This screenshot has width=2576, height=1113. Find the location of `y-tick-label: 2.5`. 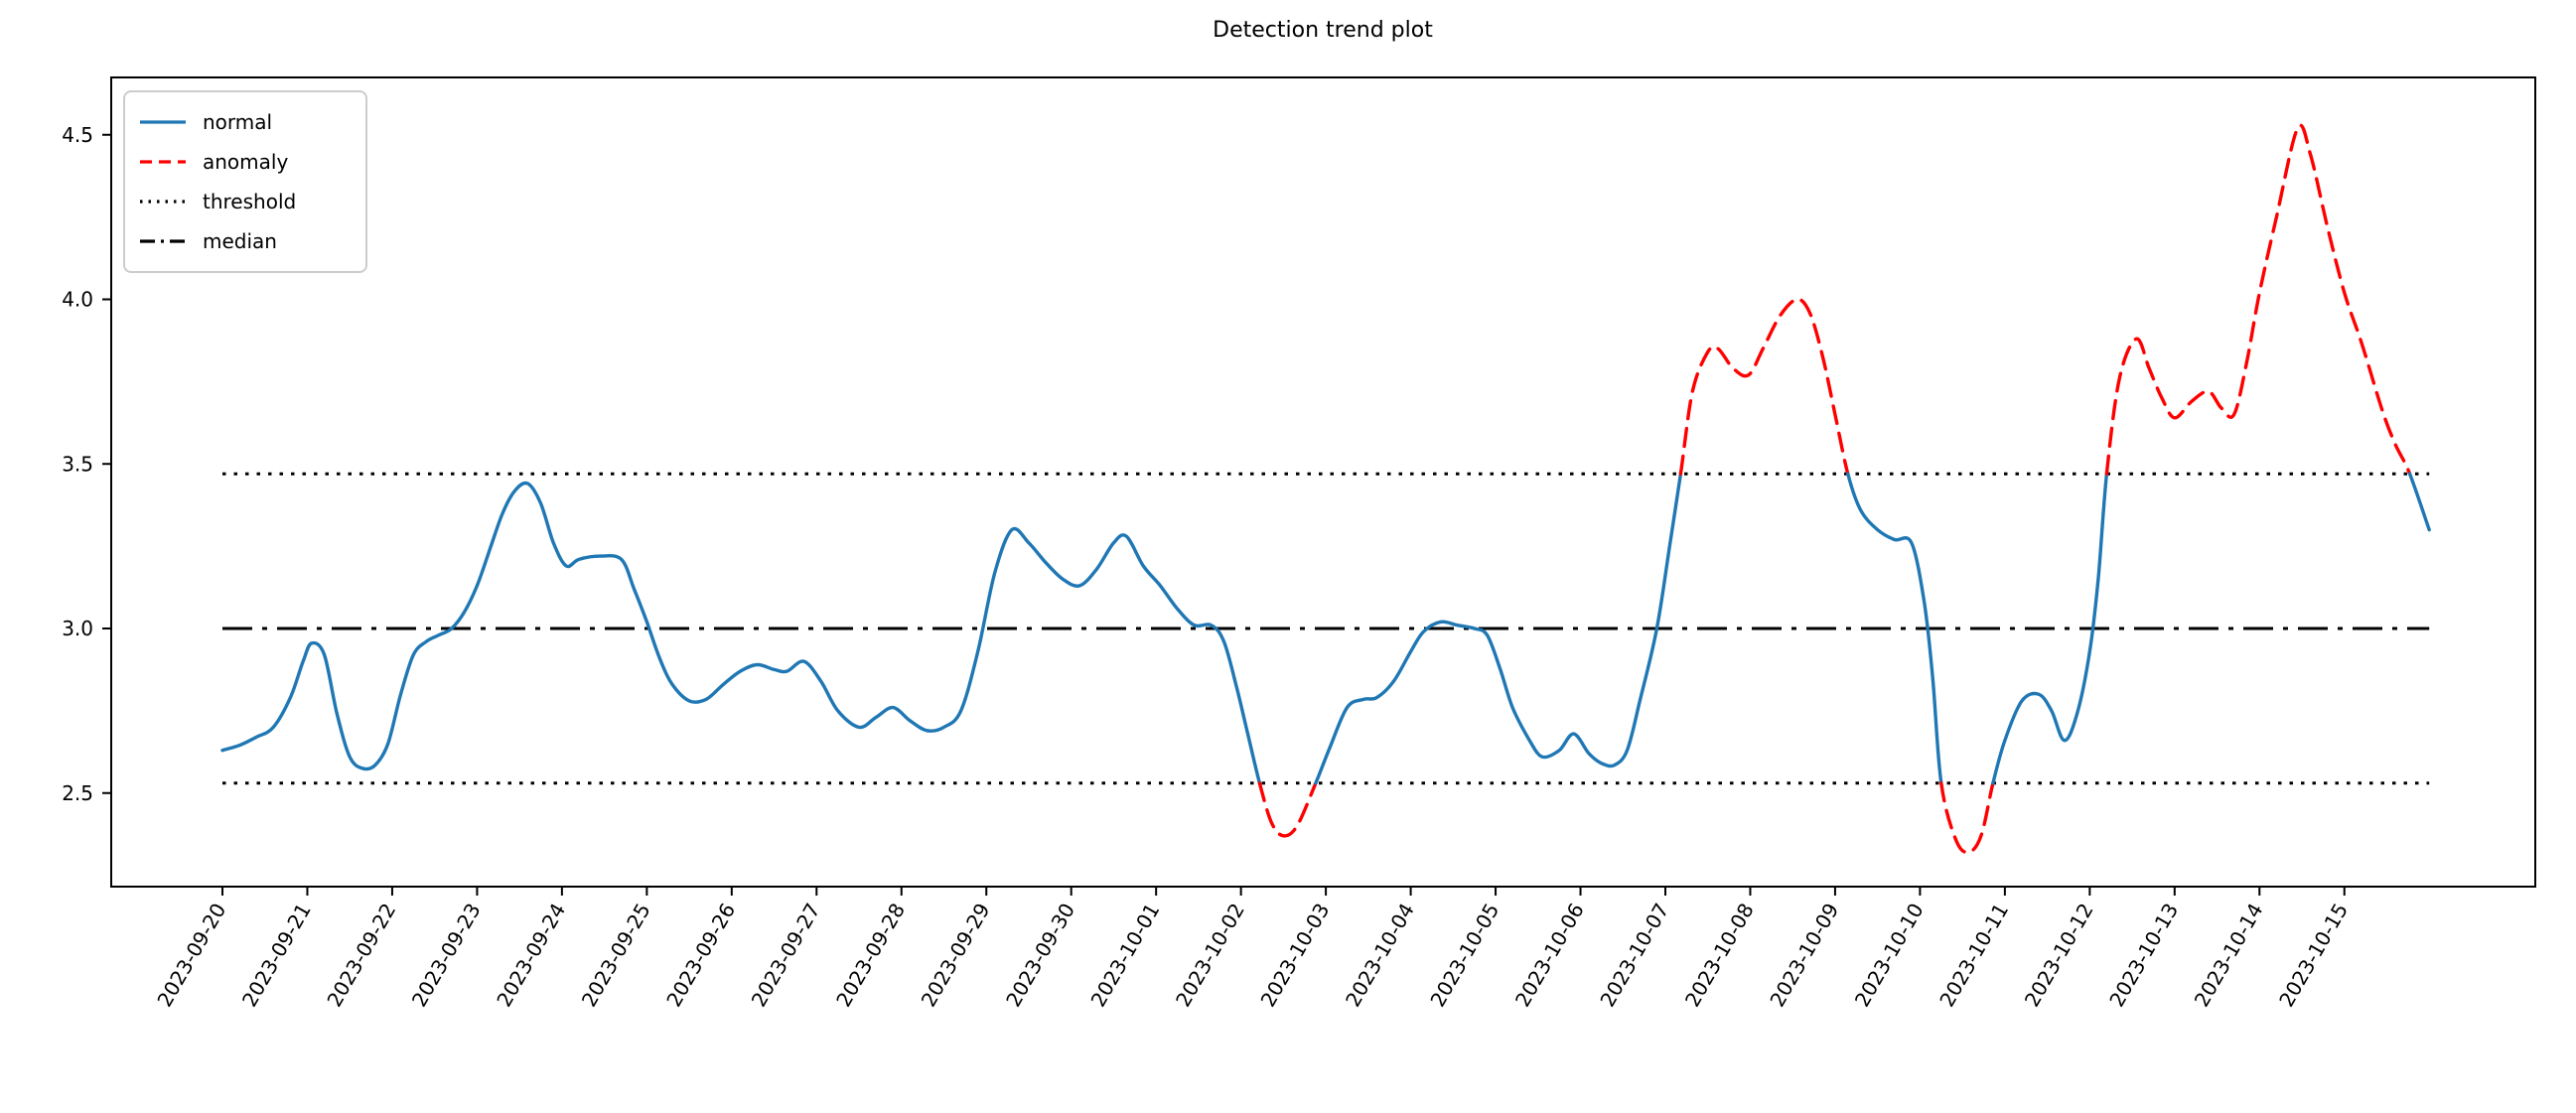

y-tick-label: 2.5 is located at coordinates (78, 793).